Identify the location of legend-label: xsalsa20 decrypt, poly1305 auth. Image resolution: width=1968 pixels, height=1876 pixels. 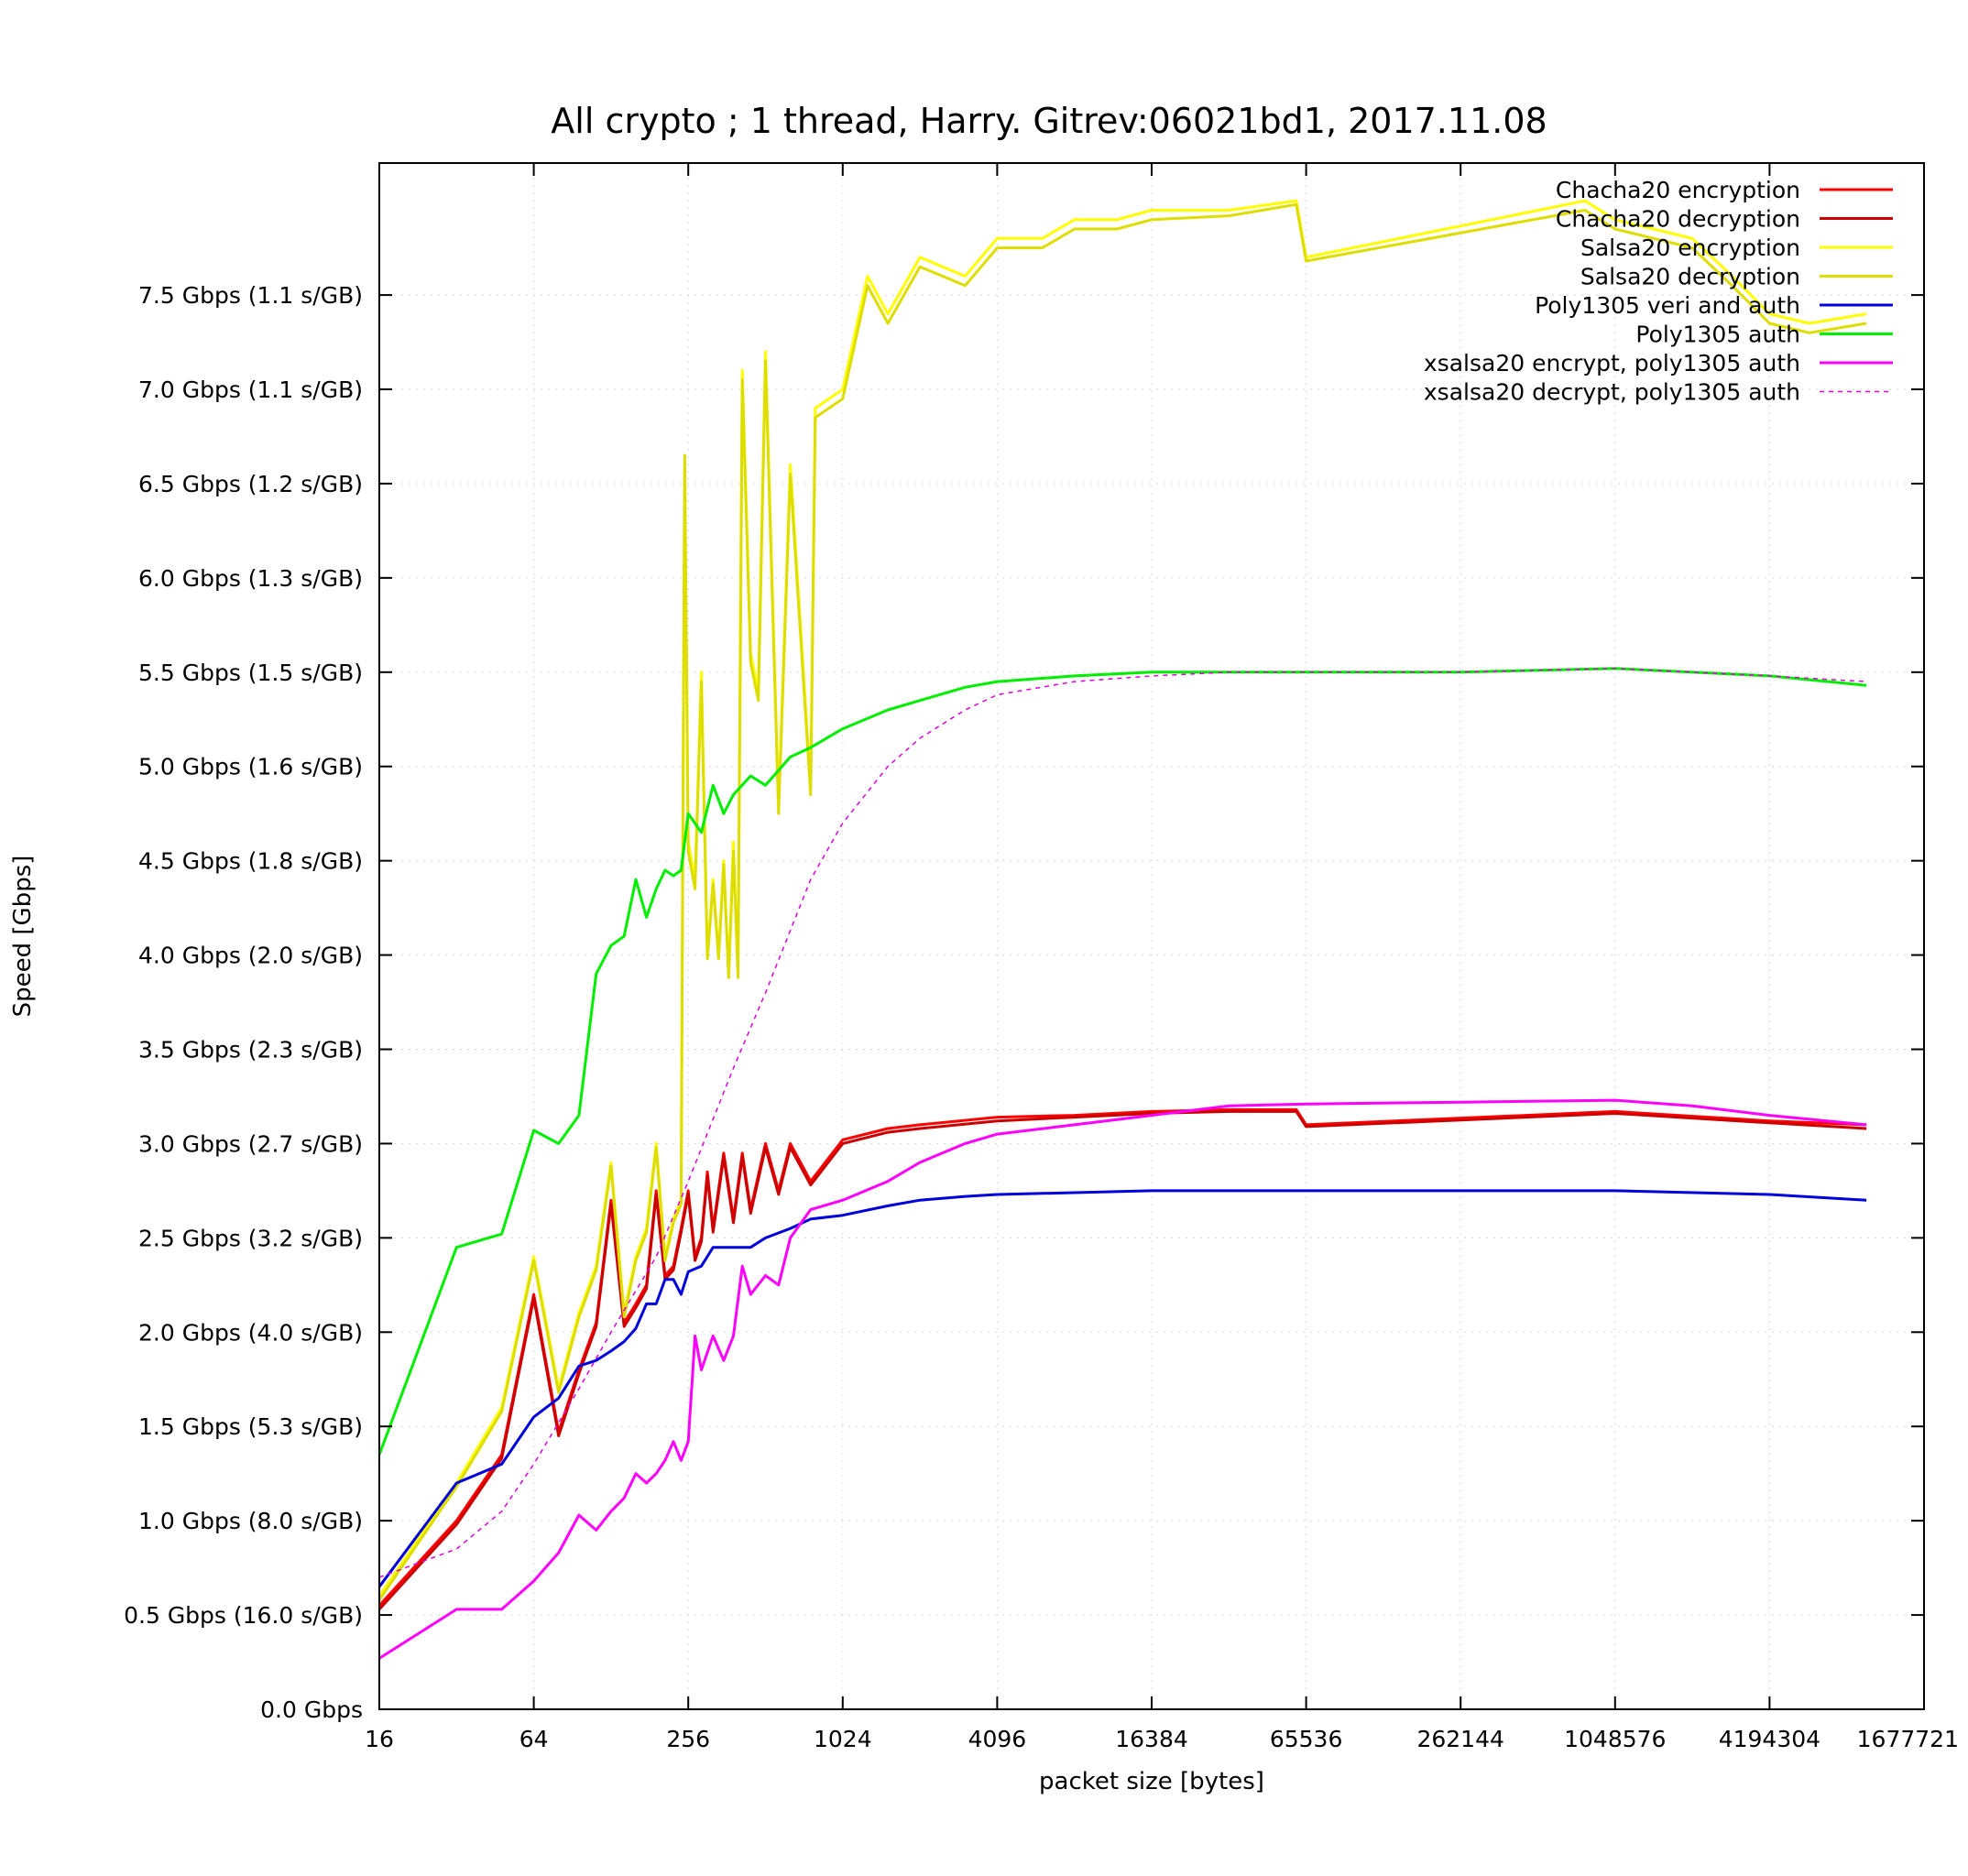
(1612, 392).